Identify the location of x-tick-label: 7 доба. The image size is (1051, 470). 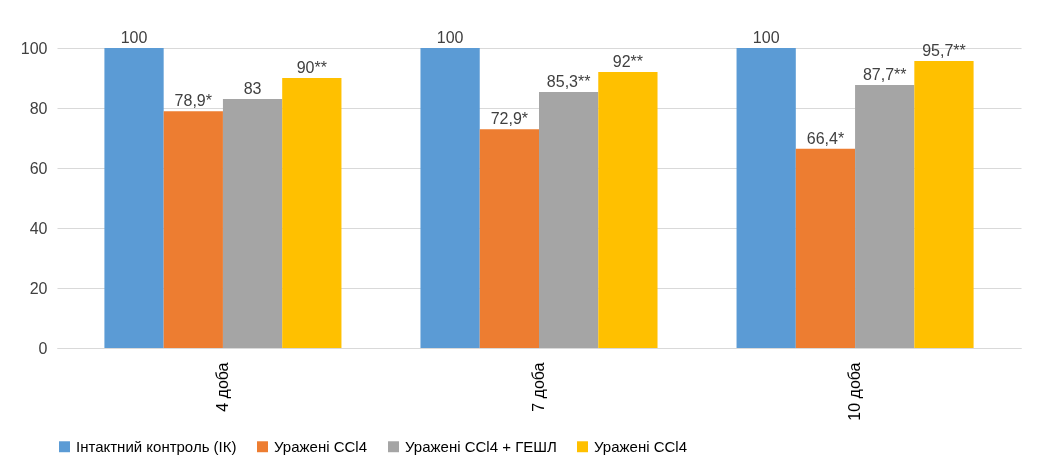
(538, 387).